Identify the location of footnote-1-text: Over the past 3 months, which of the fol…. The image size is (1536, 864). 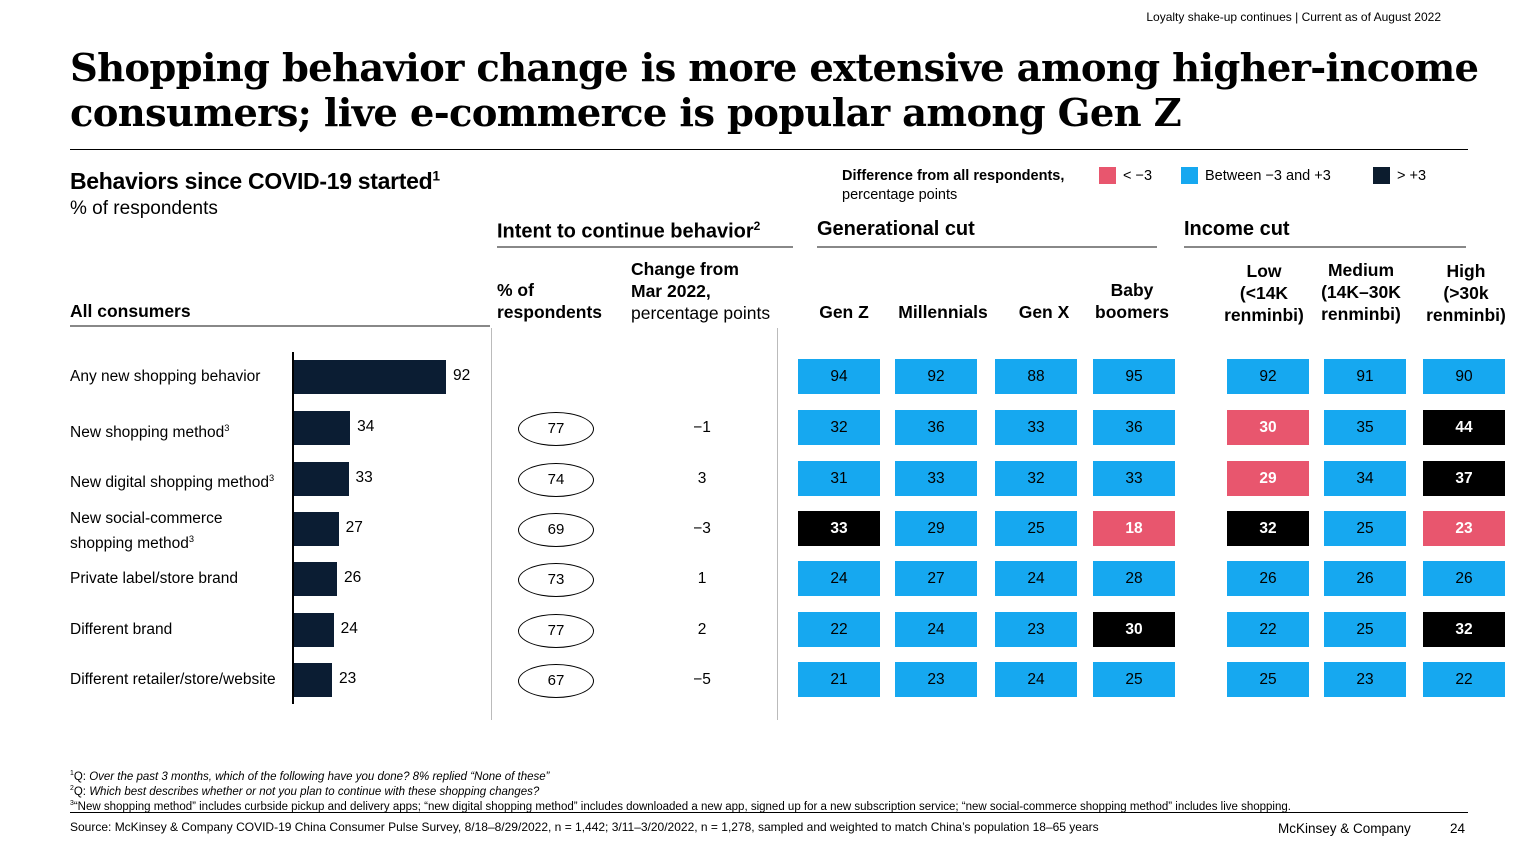
(319, 776).